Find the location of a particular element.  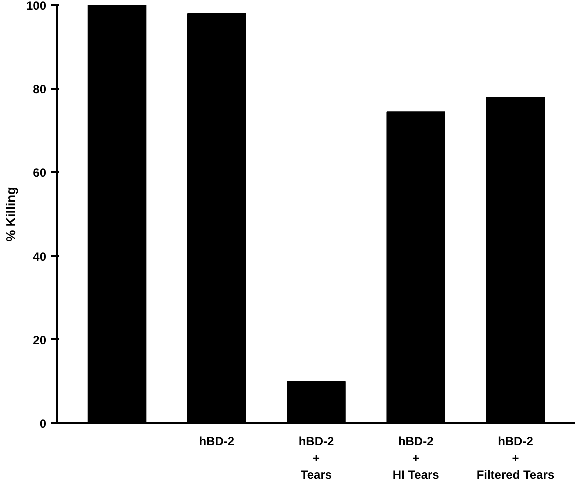

x-tick-label: hBD-2 + HI Tears is located at coordinates (416, 458).